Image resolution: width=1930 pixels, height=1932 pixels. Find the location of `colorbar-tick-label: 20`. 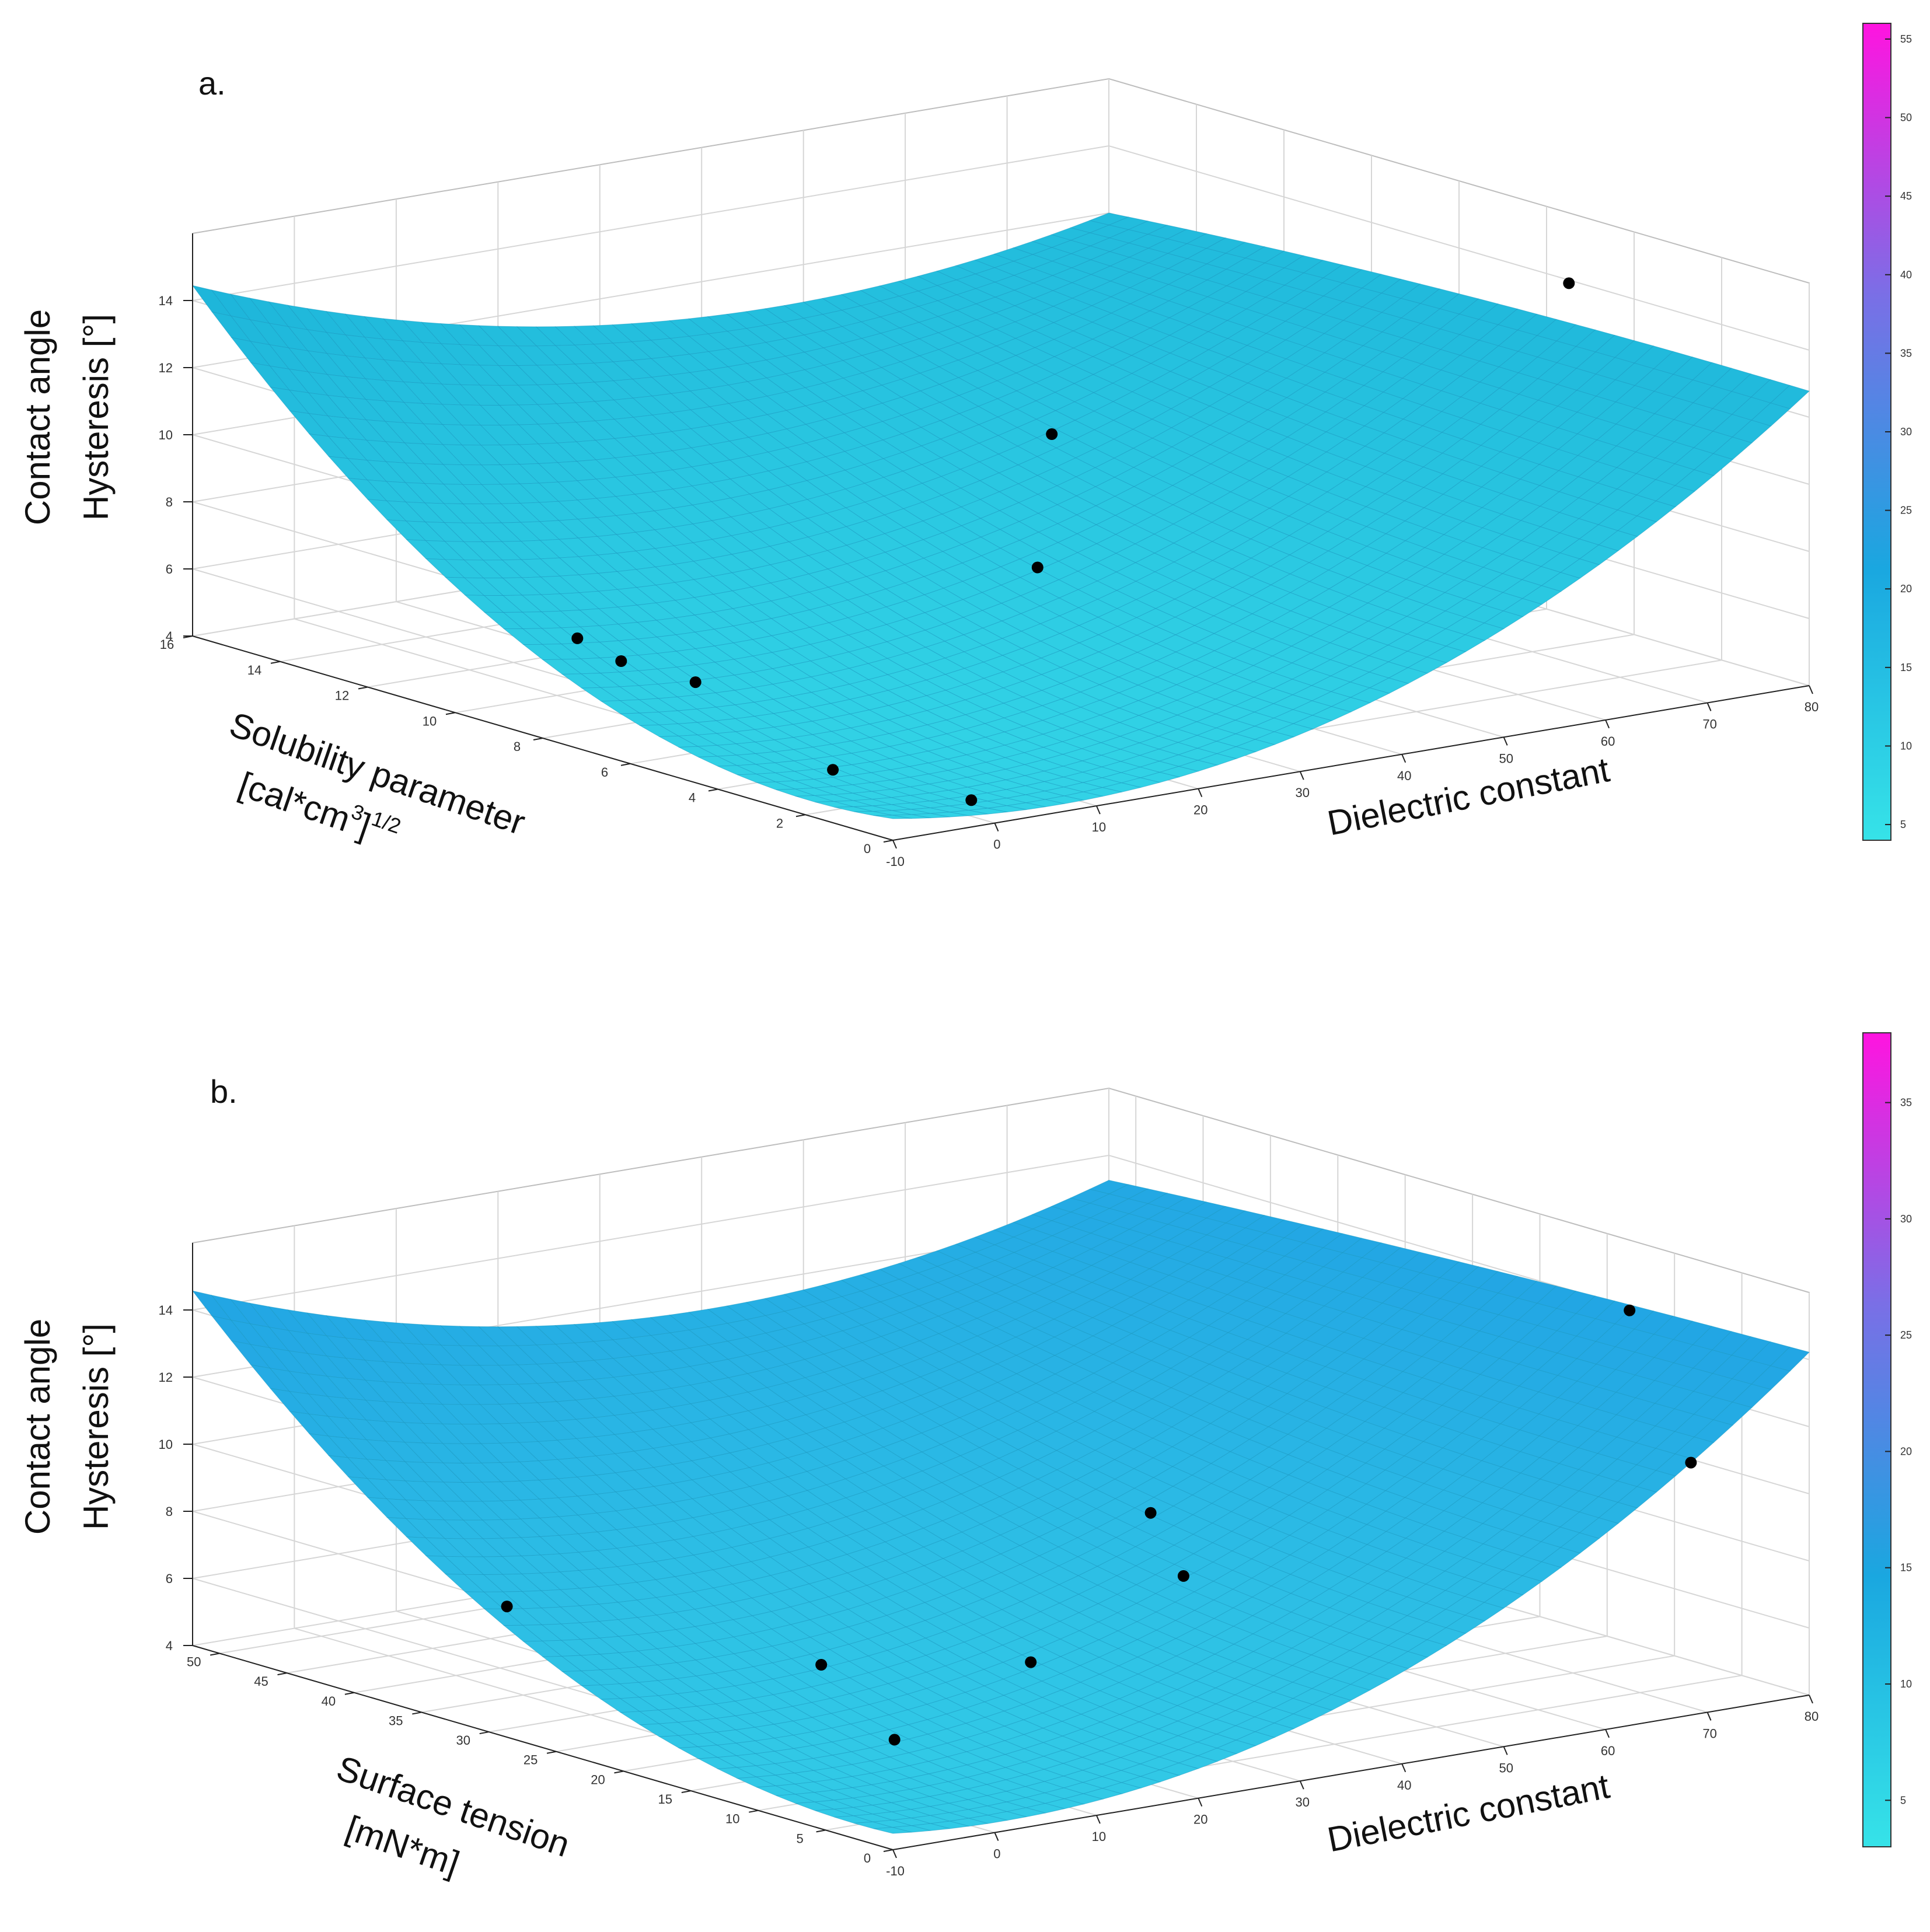

colorbar-tick-label: 20 is located at coordinates (1906, 589).